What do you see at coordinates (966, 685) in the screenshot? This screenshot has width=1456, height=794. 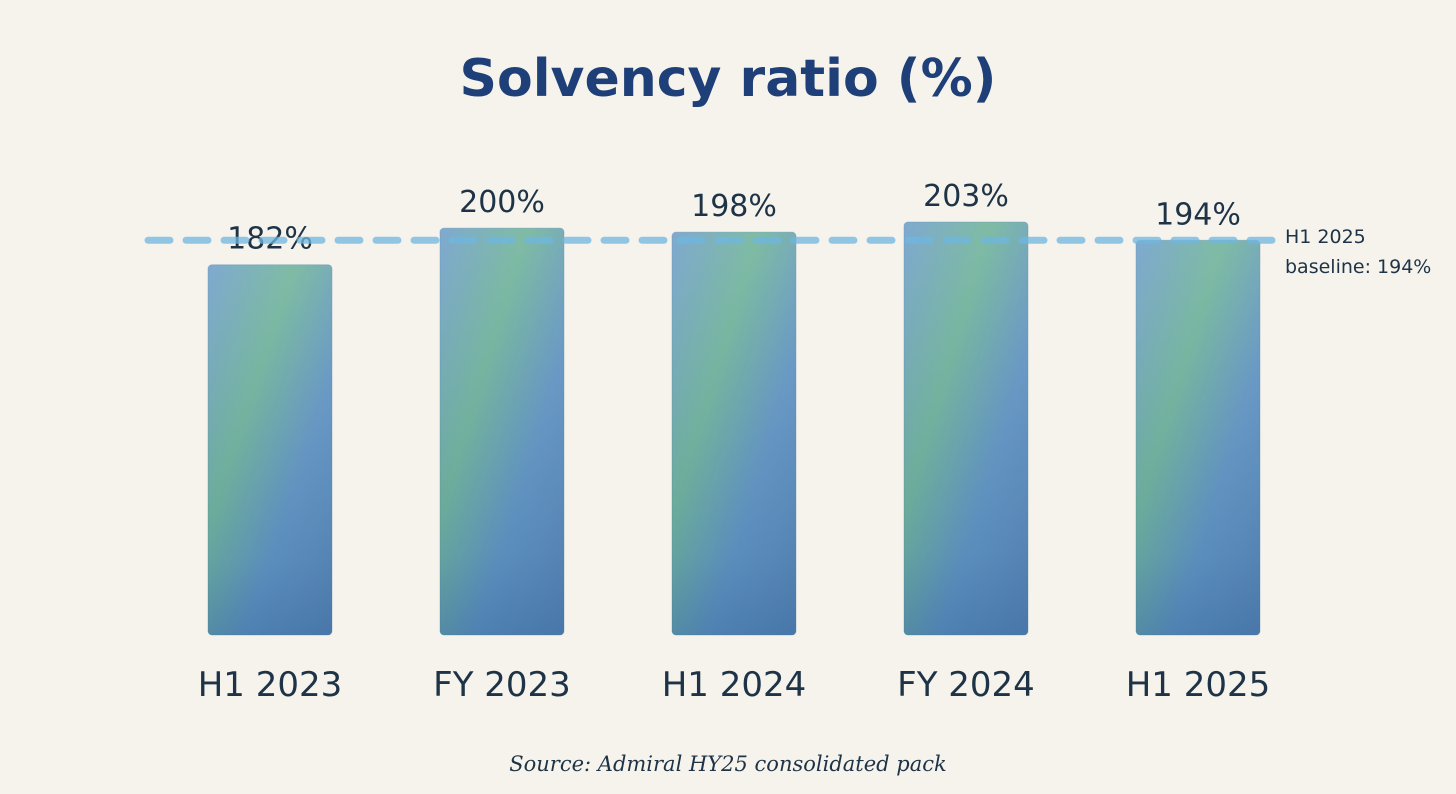 I see `category-label-fy-2024: FY 2024` at bounding box center [966, 685].